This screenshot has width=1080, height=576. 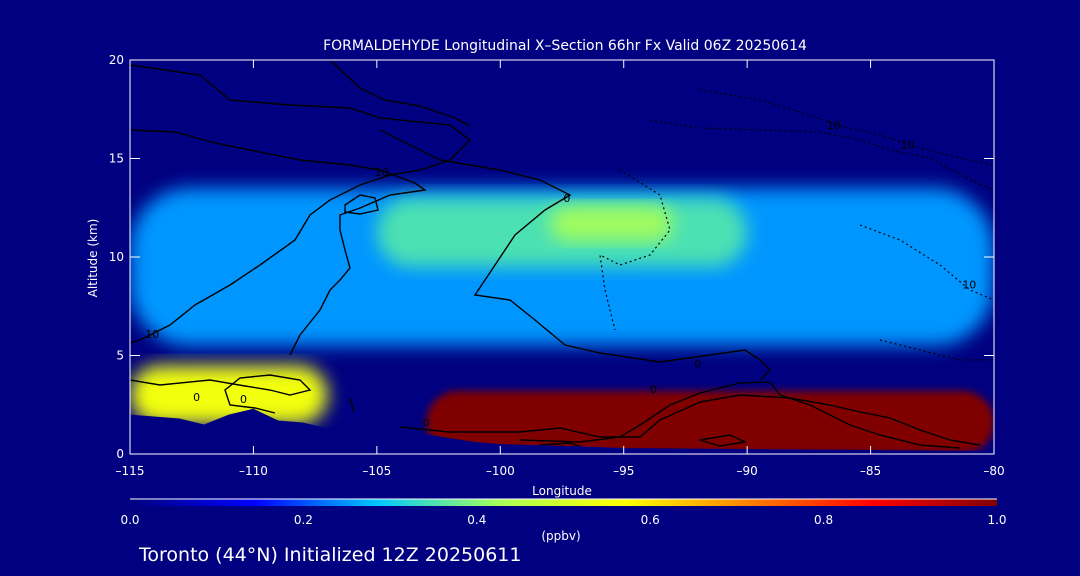 What do you see at coordinates (993, 471) in the screenshot?
I see `x-tick-label: –80` at bounding box center [993, 471].